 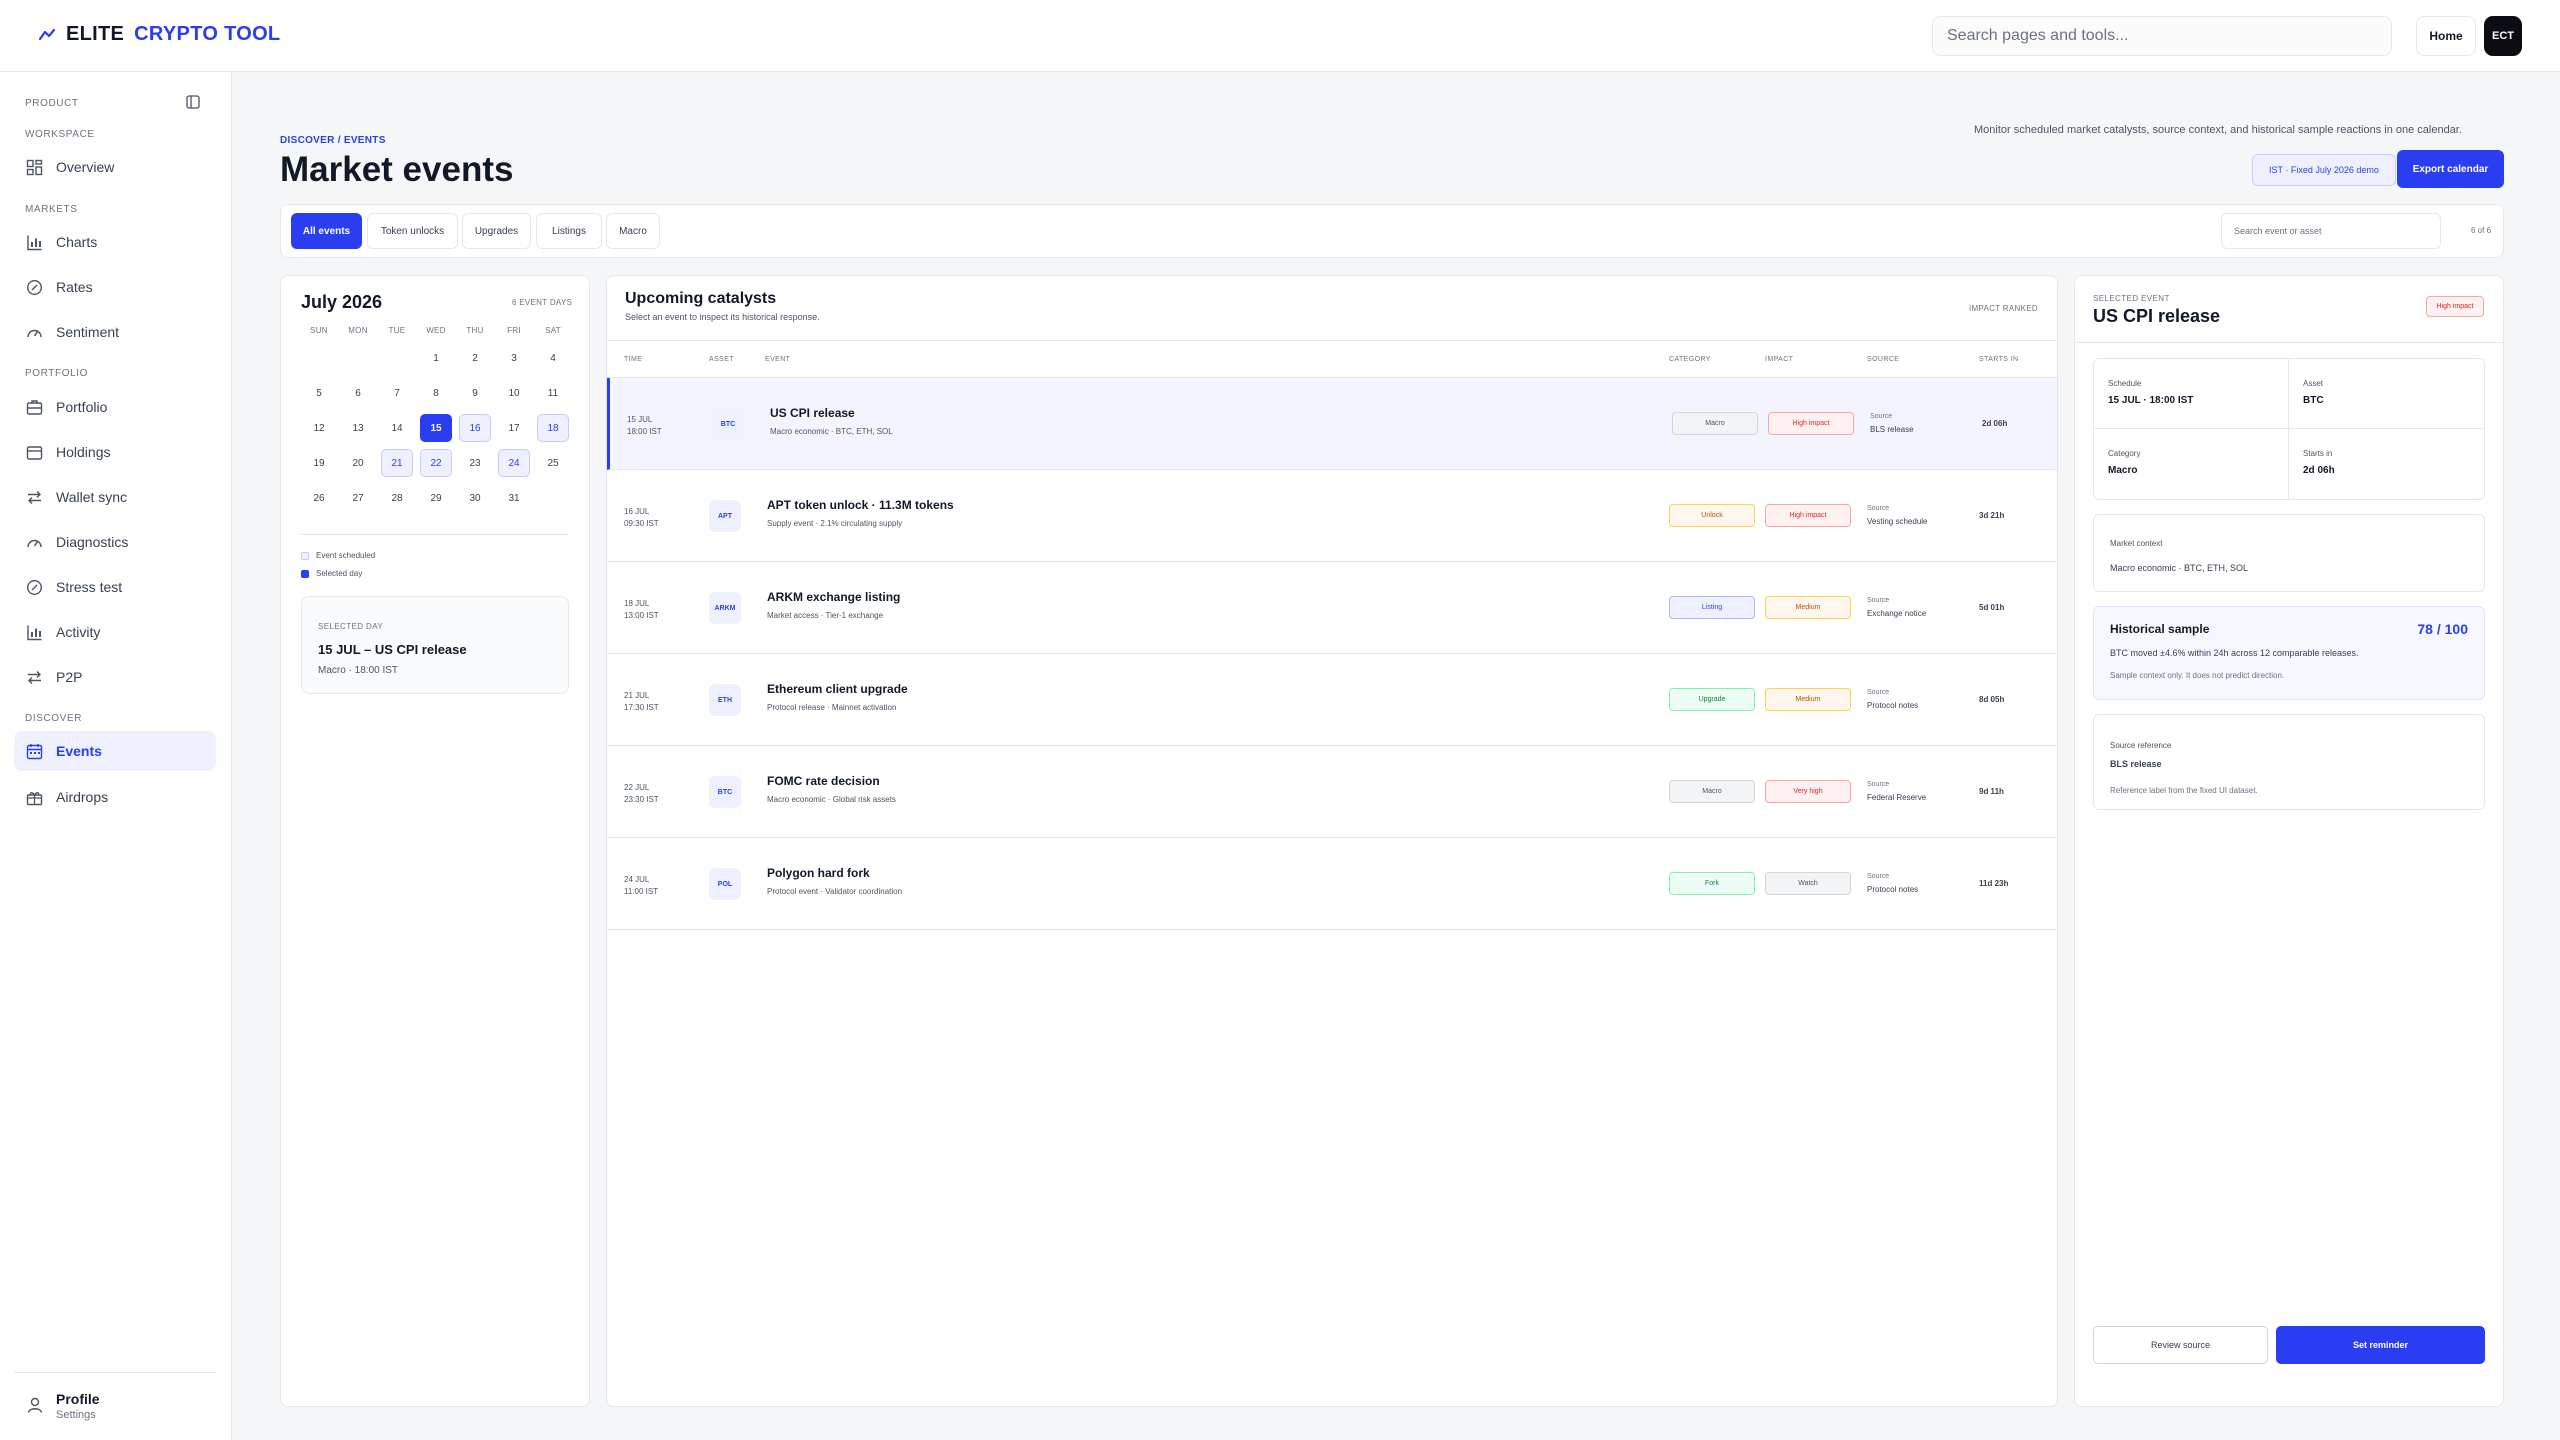 I want to click on gift-icon, so click(x=34, y=798).